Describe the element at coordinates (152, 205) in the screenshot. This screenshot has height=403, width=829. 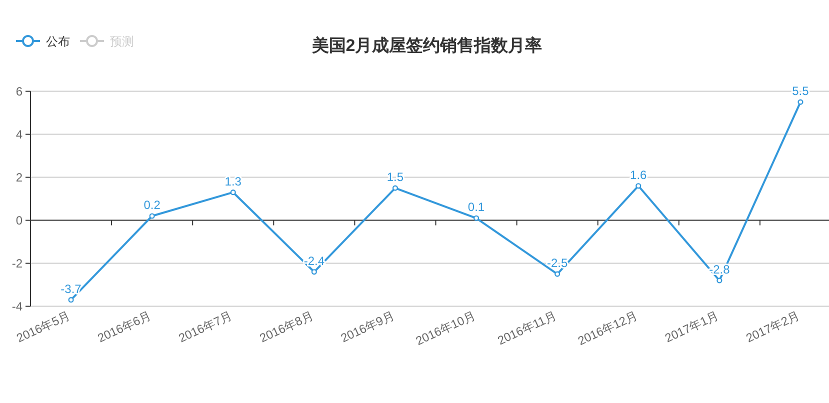
I see `data-label: 0.2` at that location.